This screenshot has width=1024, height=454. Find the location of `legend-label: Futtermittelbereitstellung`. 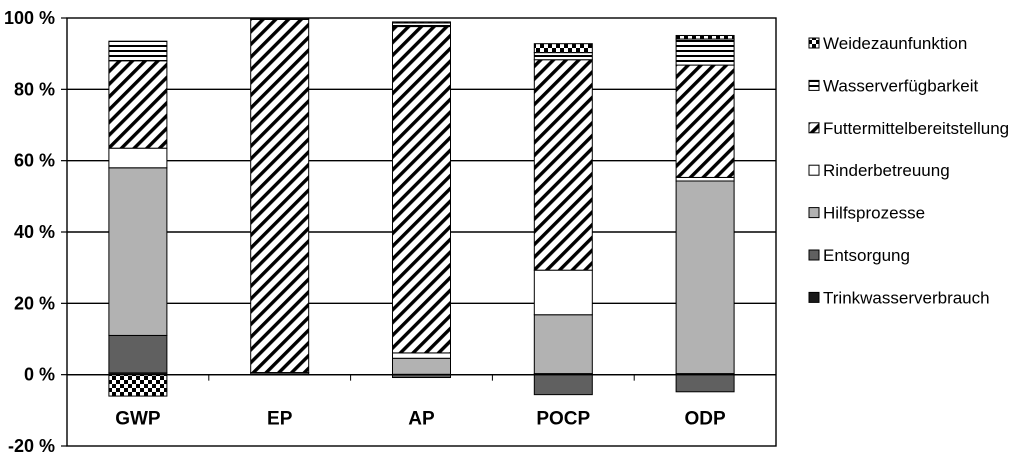

legend-label: Futtermittelbereitstellung is located at coordinates (916, 128).